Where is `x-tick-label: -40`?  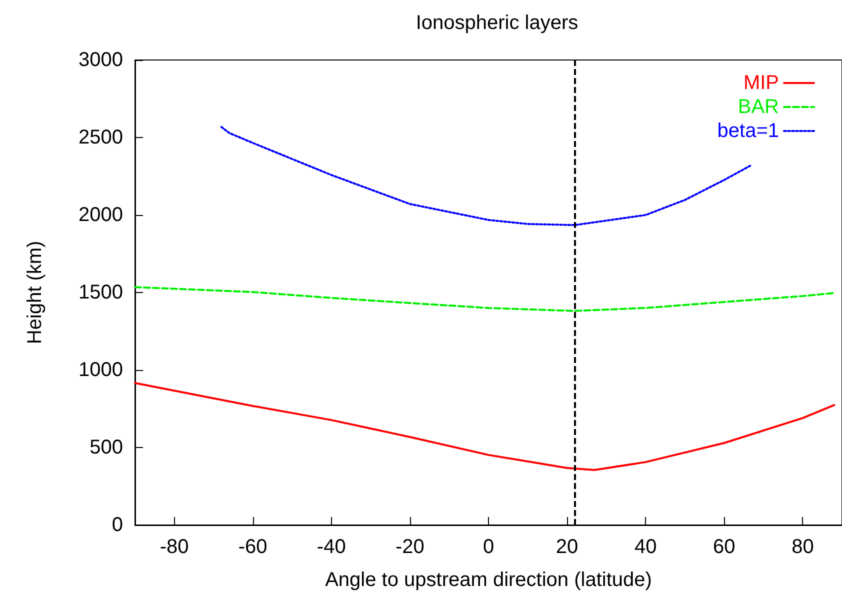 x-tick-label: -40 is located at coordinates (331, 547).